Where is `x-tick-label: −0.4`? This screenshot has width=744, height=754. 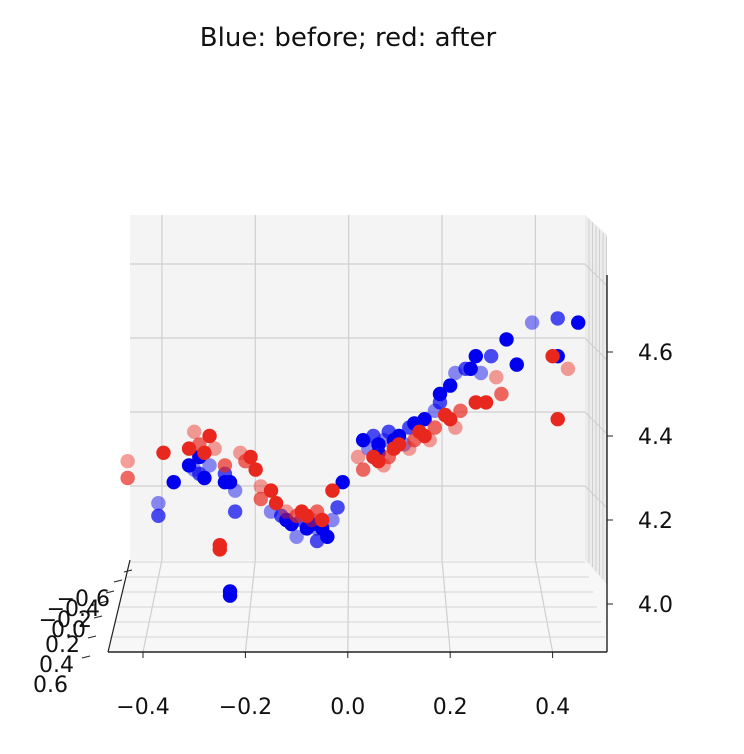
x-tick-label: −0.4 is located at coordinates (142, 707).